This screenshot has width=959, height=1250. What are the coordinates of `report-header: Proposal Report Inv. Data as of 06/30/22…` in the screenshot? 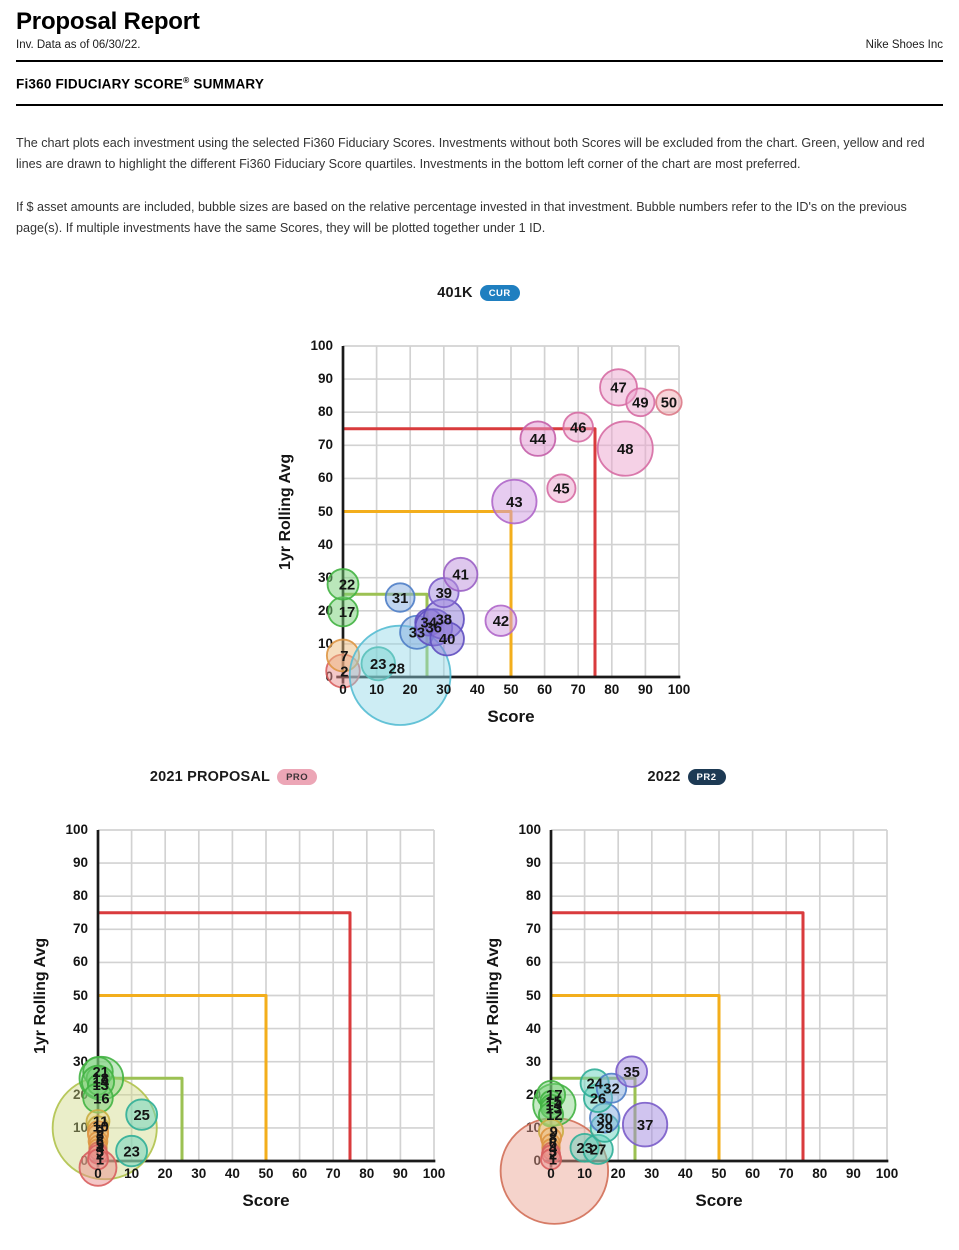 It's located at (479, 57).